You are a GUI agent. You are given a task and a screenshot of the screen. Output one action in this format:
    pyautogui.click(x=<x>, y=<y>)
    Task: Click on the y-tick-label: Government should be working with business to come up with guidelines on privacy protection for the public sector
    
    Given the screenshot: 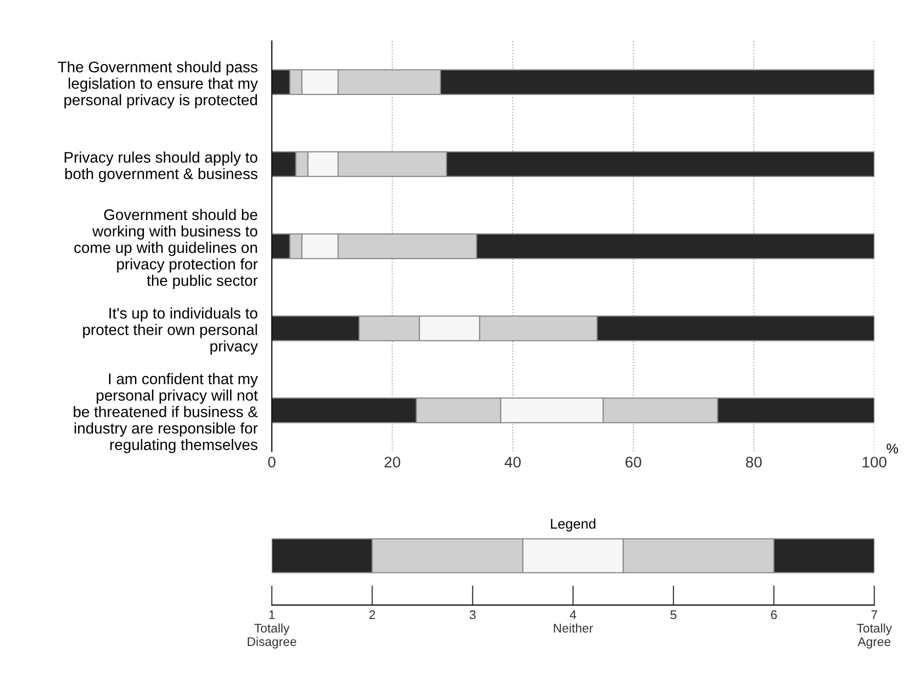 What is the action you would take?
    pyautogui.click(x=166, y=248)
    